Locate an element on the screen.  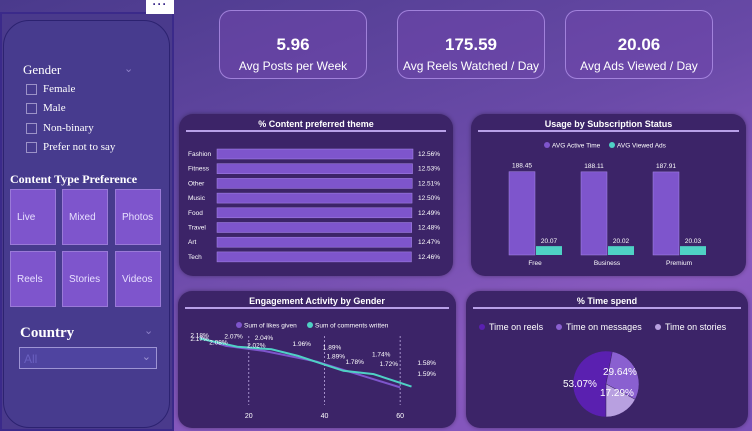
category-label: Fitness is located at coordinates (199, 169).